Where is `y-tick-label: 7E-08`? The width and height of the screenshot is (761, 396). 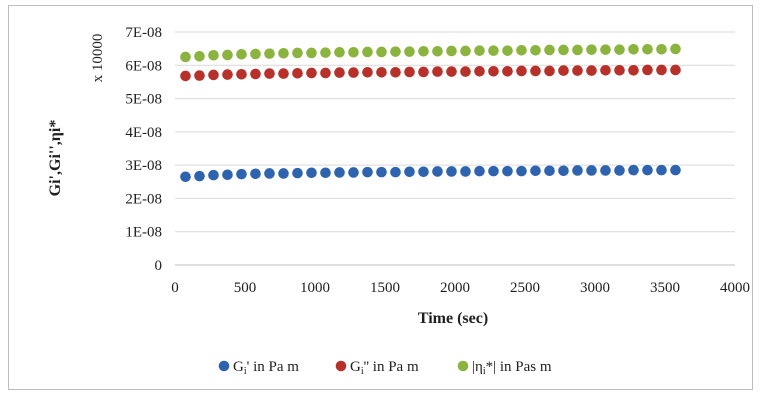 y-tick-label: 7E-08 is located at coordinates (143, 33).